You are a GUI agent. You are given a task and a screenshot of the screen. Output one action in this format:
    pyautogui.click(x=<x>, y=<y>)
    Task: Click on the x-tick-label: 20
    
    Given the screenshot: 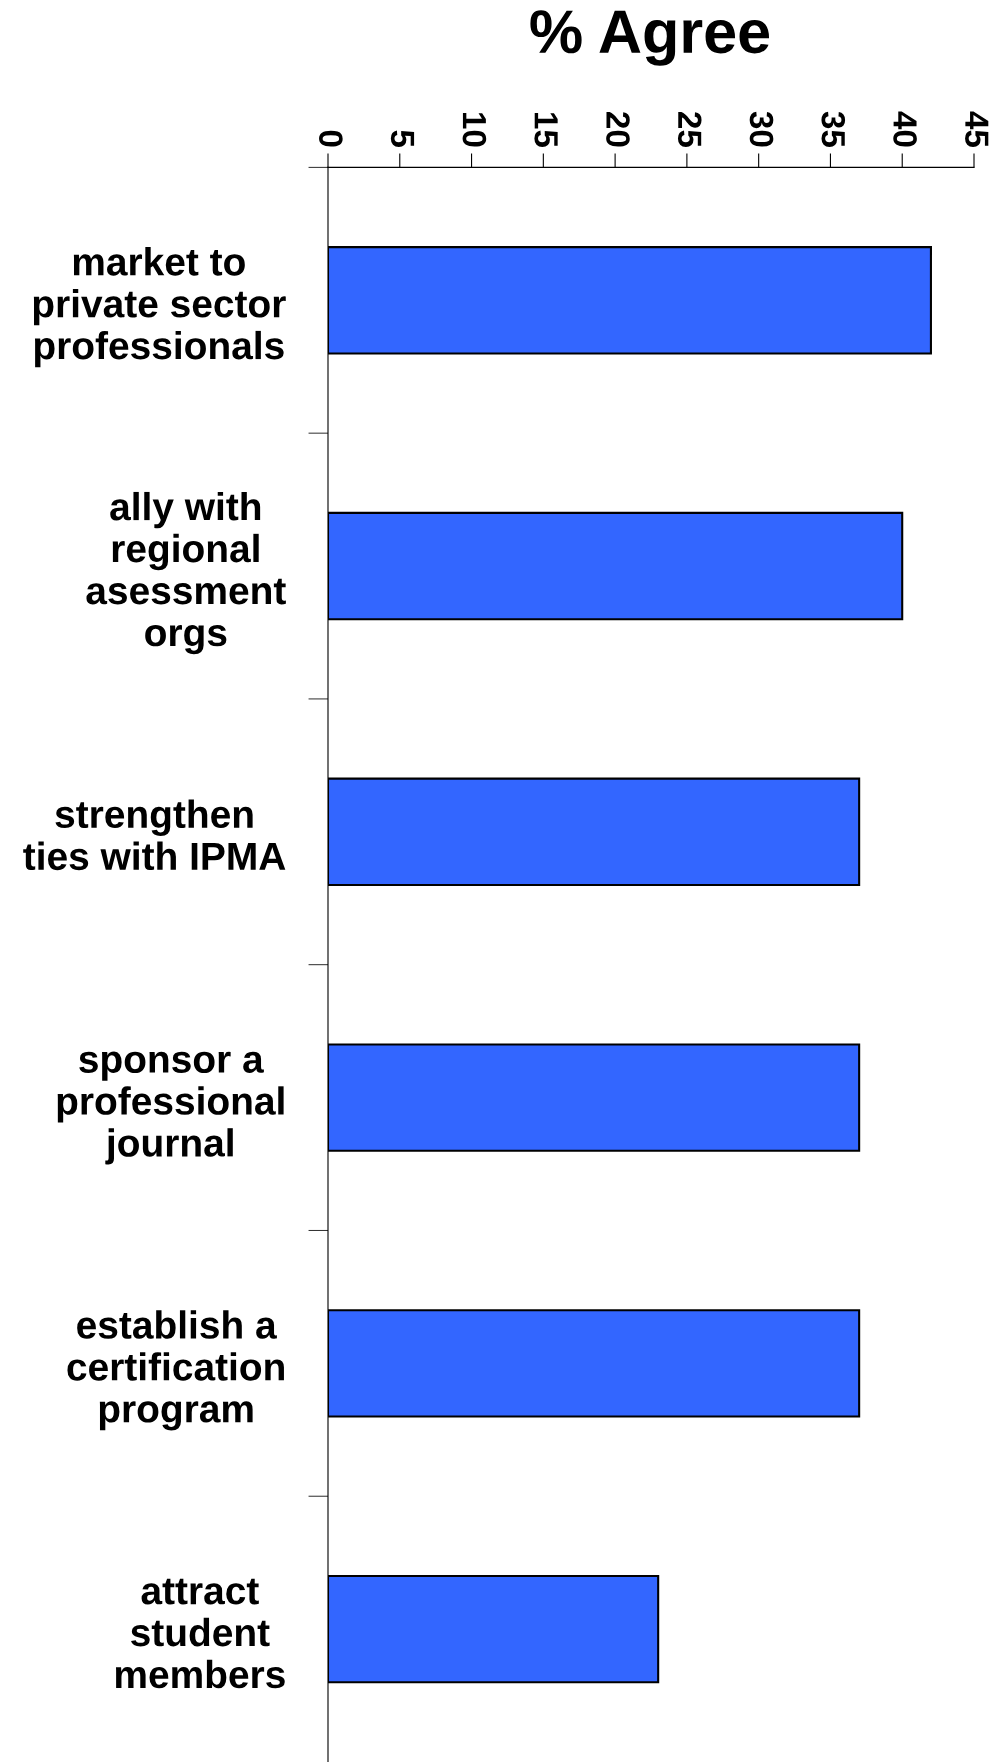 What is the action you would take?
    pyautogui.click(x=618, y=129)
    